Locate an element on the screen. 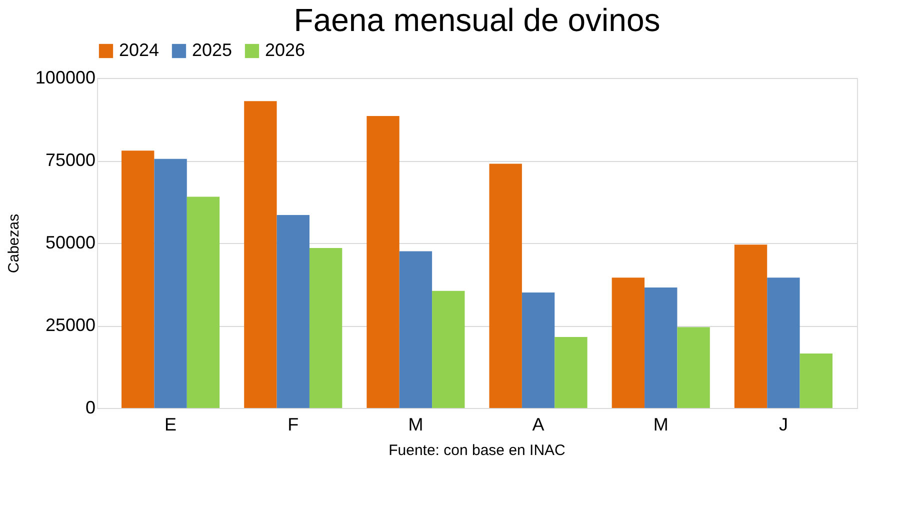  x-tick-label: F is located at coordinates (293, 424).